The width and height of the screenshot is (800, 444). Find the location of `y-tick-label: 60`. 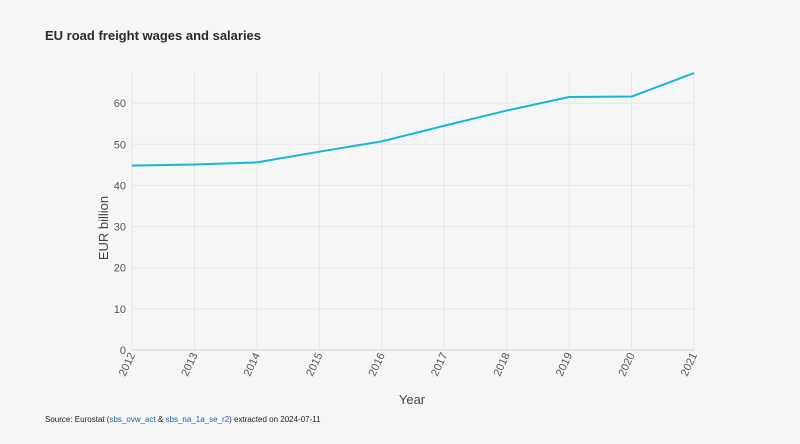

y-tick-label: 60 is located at coordinates (120, 104).